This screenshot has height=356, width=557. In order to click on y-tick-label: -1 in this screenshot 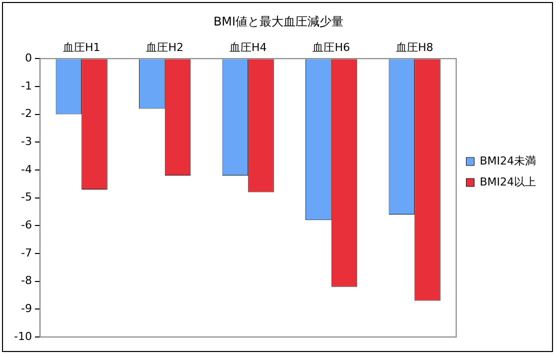, I will do `click(26, 85)`.